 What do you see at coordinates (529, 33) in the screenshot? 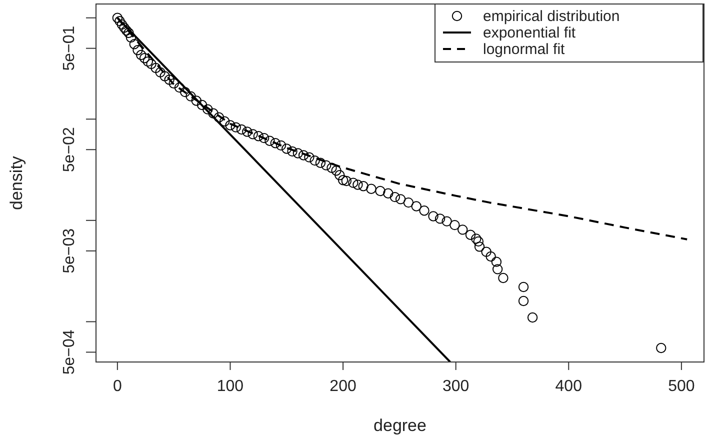
I see `legend-label: exponential fit` at bounding box center [529, 33].